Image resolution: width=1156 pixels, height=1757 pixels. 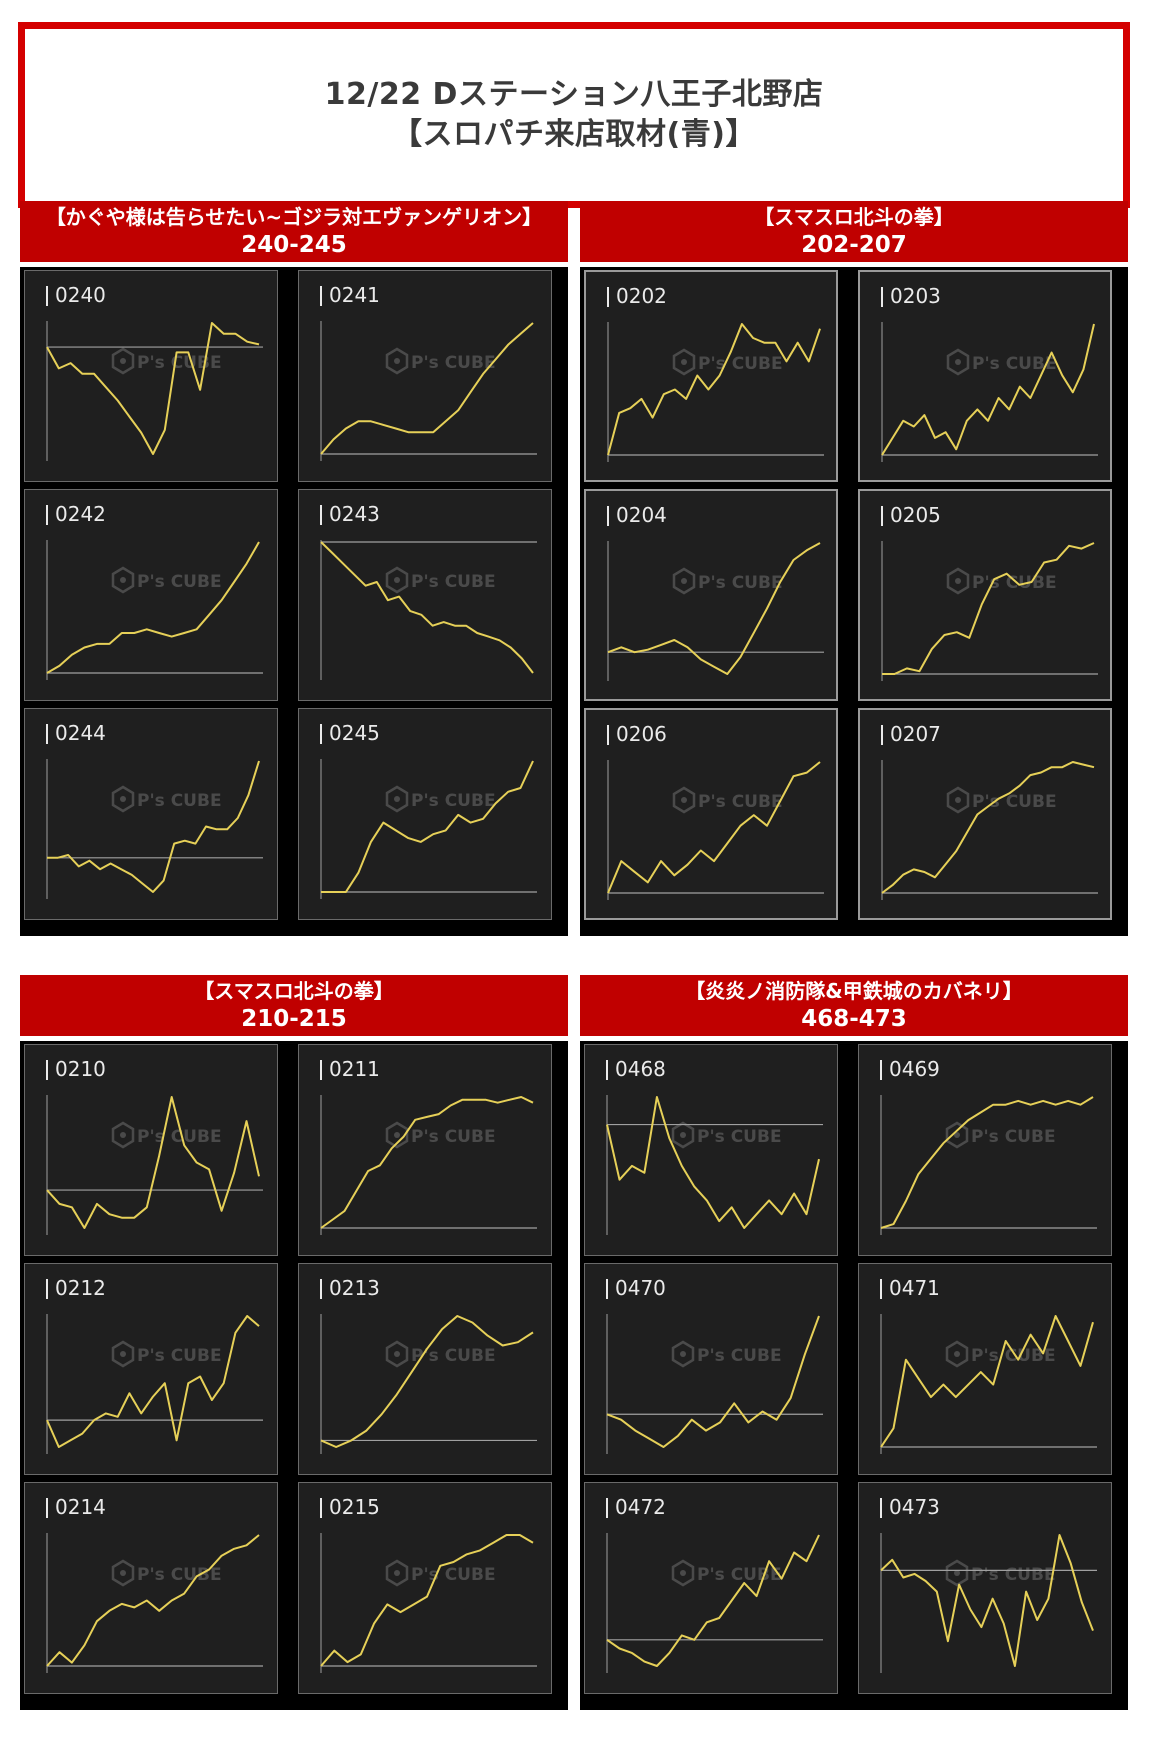 I want to click on machine-number: 0242, so click(x=80, y=514).